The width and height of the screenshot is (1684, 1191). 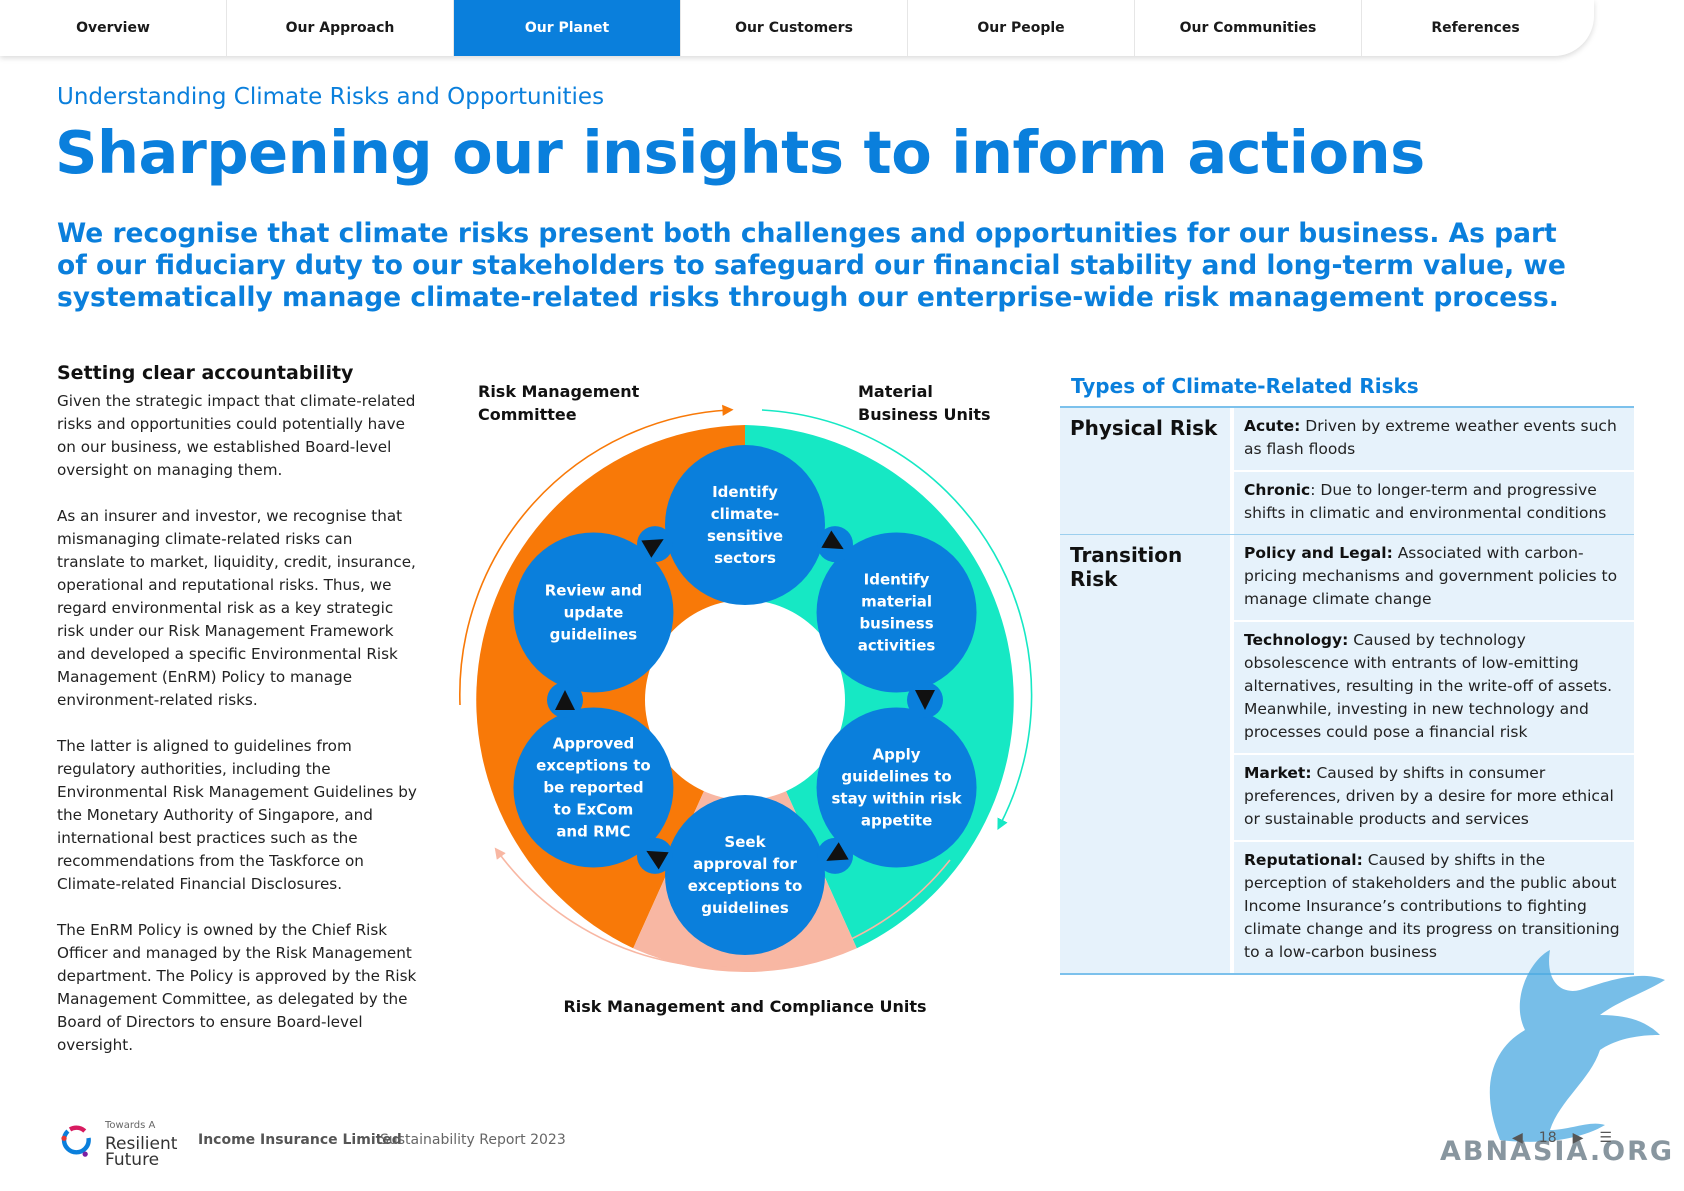 I want to click on tab-our-approach: Our Approach, so click(x=340, y=28).